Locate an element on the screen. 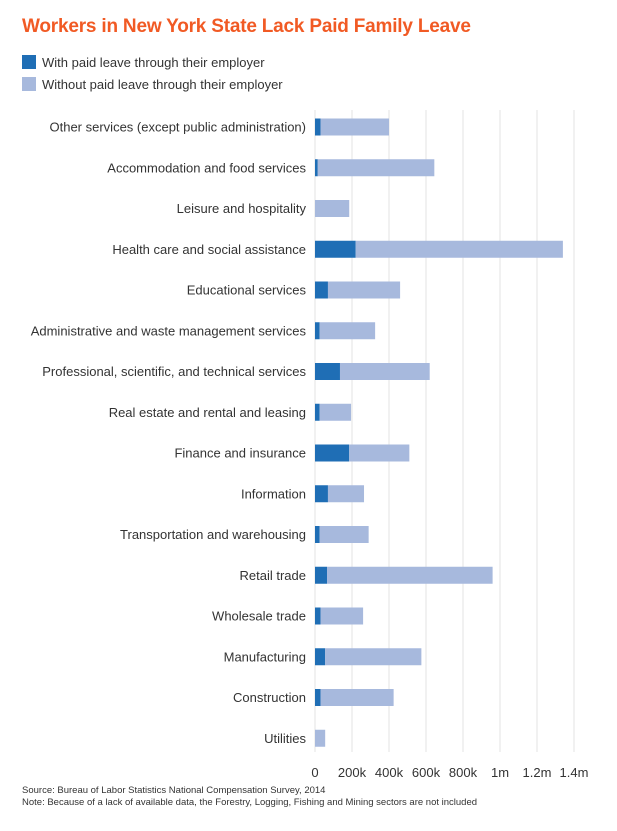  category-label: Finance and insurance is located at coordinates (240, 453).